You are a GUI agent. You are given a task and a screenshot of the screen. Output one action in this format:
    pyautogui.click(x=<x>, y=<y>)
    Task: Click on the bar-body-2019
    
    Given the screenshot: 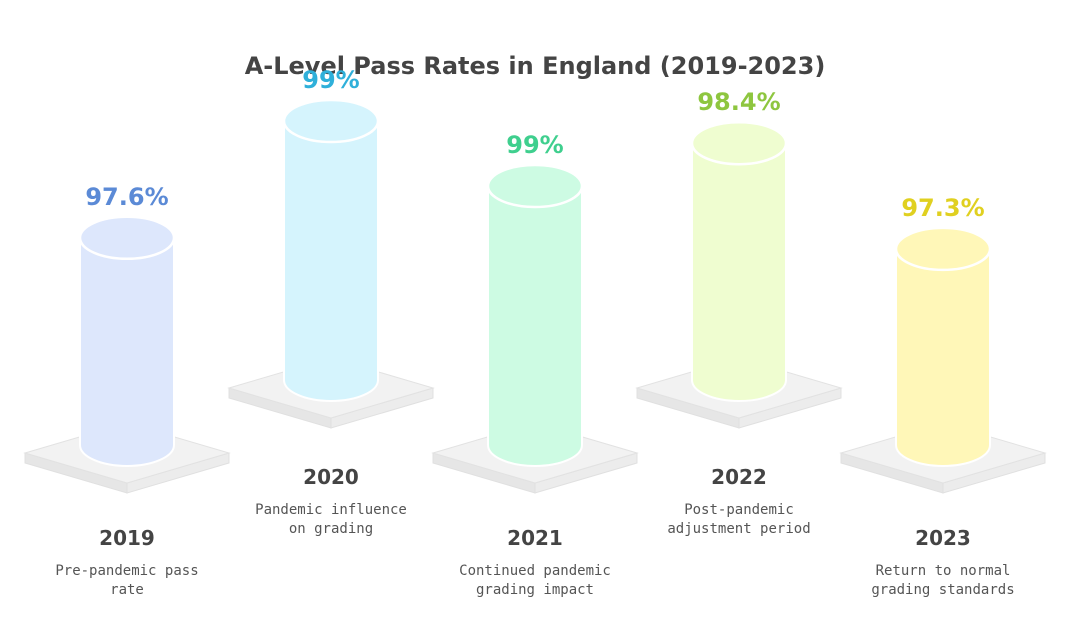 What is the action you would take?
    pyautogui.click(x=127, y=351)
    